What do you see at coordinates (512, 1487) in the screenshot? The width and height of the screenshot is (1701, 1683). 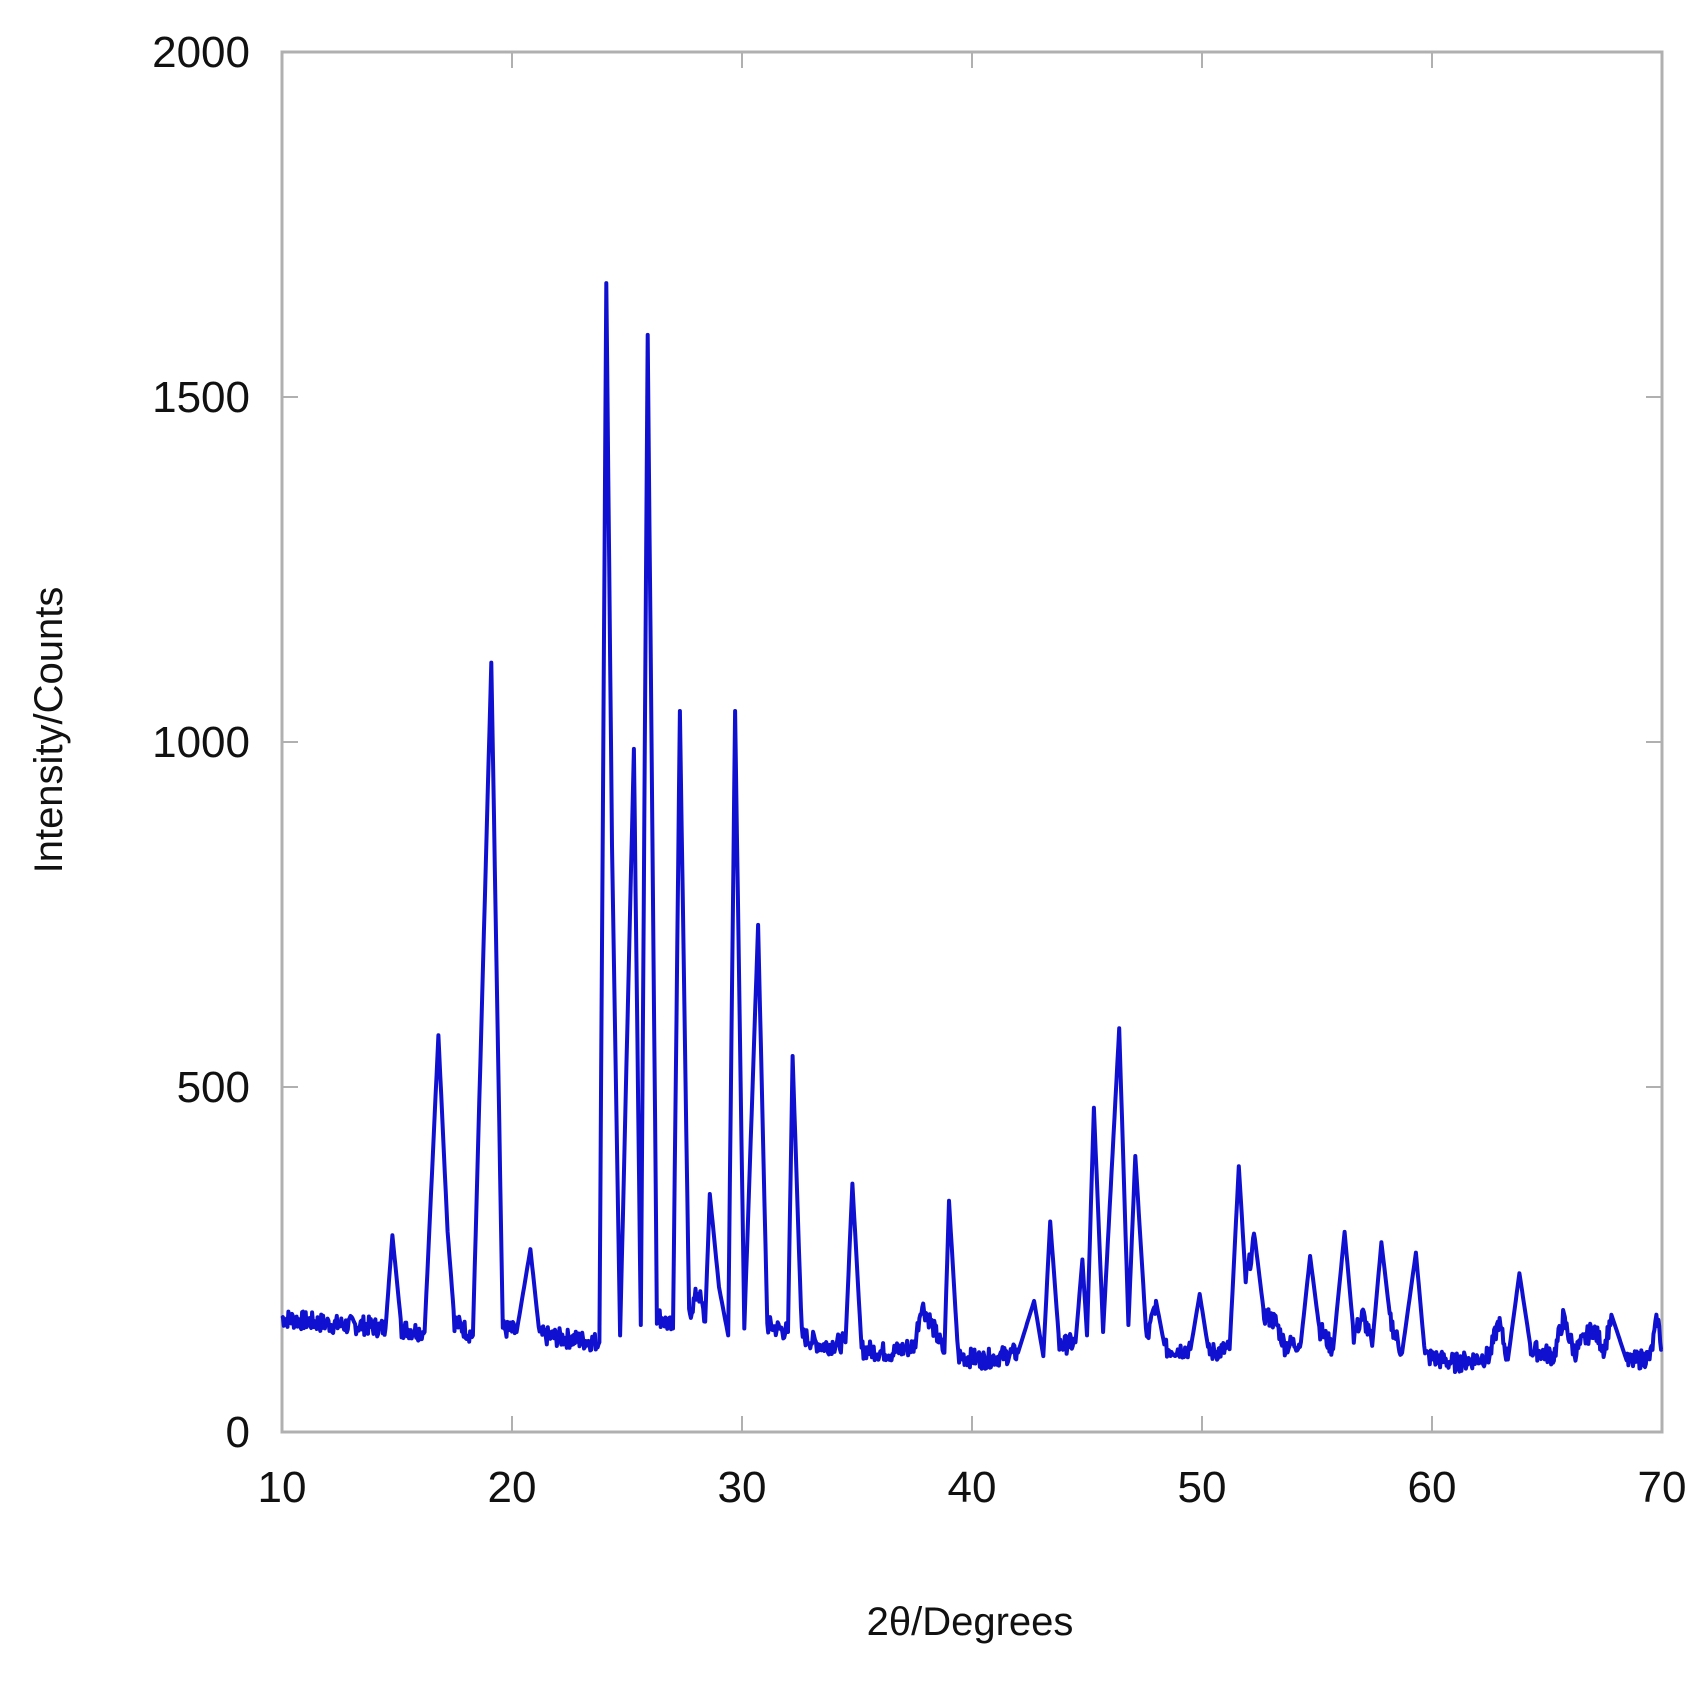 I see `x-tick-label: 20` at bounding box center [512, 1487].